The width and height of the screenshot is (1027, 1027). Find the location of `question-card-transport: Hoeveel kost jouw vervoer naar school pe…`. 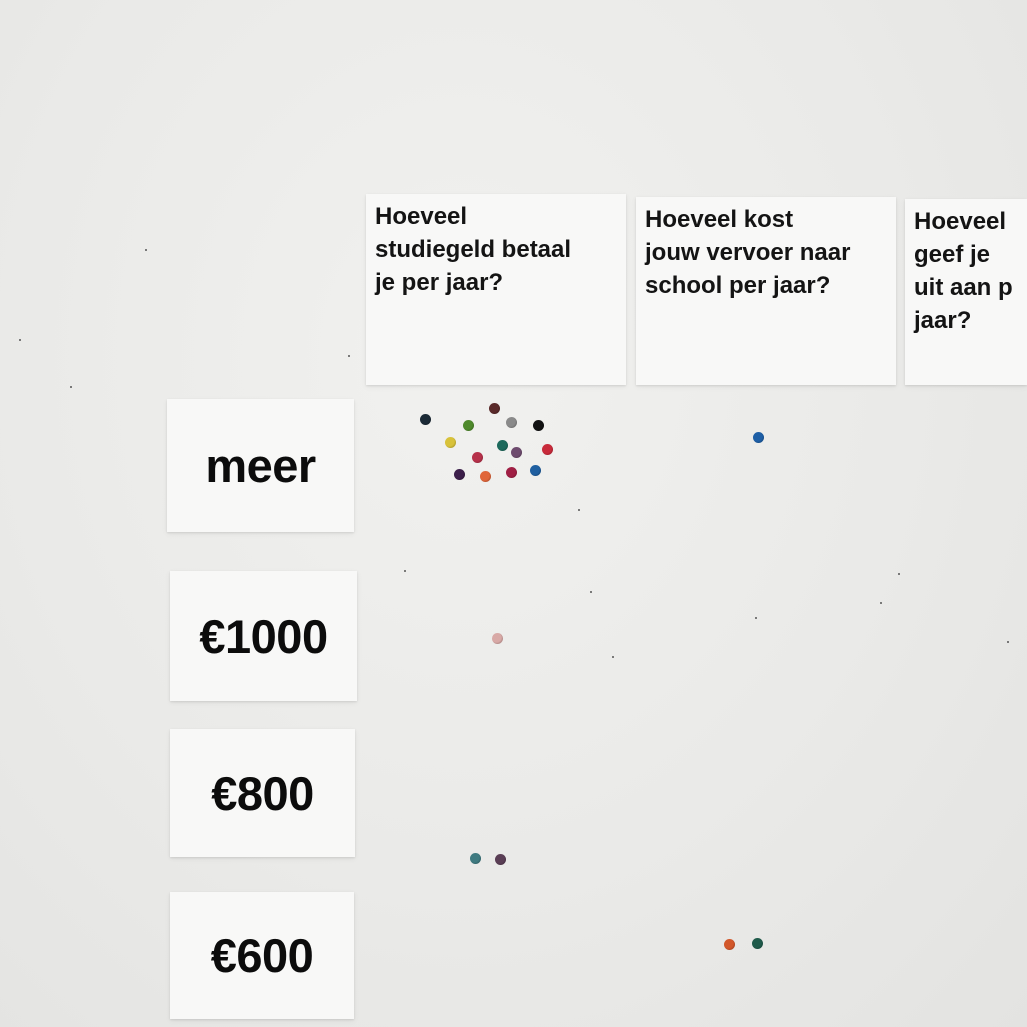

question-card-transport: Hoeveel kost jouw vervoer naar school pe… is located at coordinates (766, 291).